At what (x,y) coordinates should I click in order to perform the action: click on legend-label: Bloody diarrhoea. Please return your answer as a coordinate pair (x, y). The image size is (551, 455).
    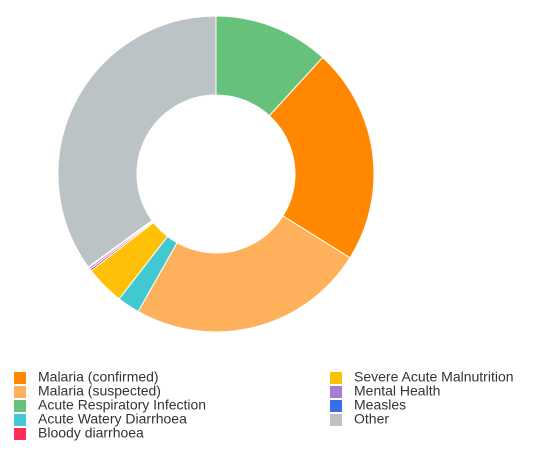
    Looking at the image, I should click on (91, 433).